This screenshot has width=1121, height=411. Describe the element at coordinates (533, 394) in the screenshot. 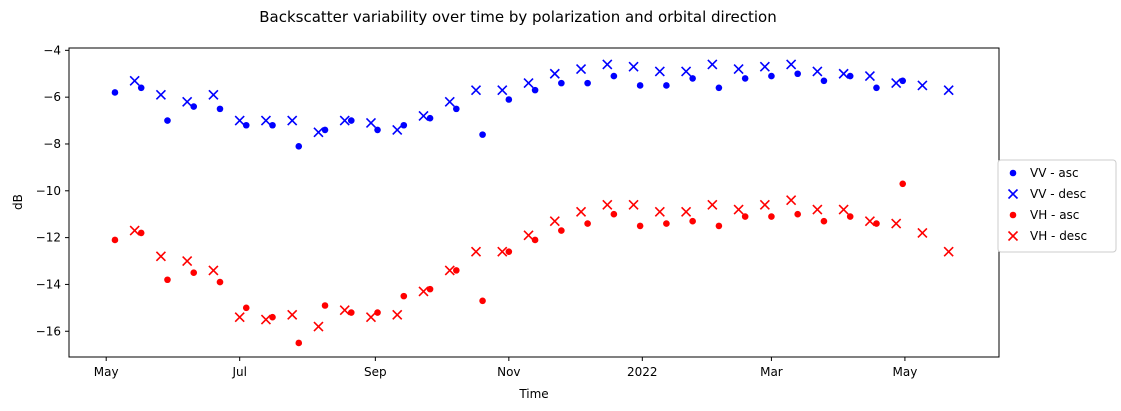

I see `x-axis-label: Time` at that location.